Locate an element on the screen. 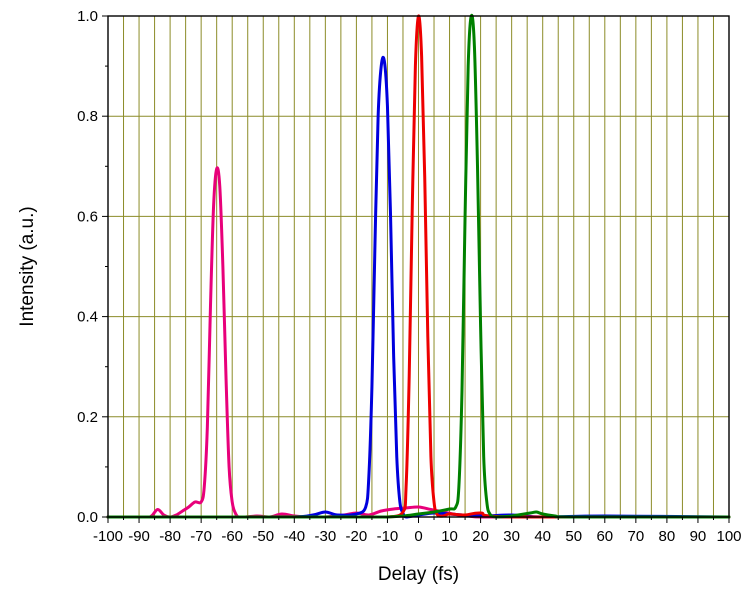 The image size is (746, 592). x-tick-label: -30 is located at coordinates (326, 536).